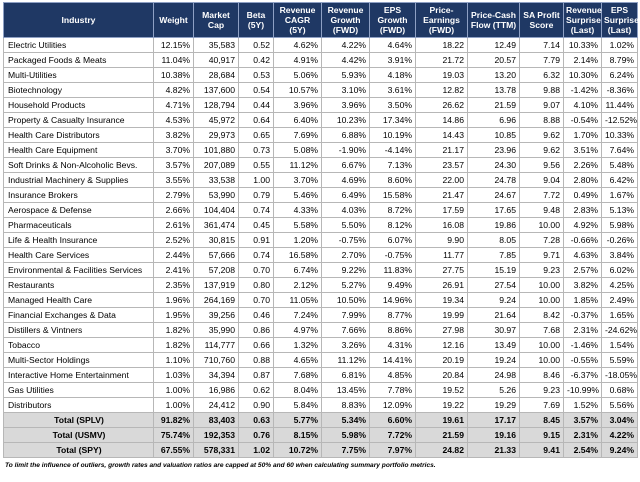  Describe the element at coordinates (392, 315) in the screenshot. I see `cell: 8.77%` at that location.